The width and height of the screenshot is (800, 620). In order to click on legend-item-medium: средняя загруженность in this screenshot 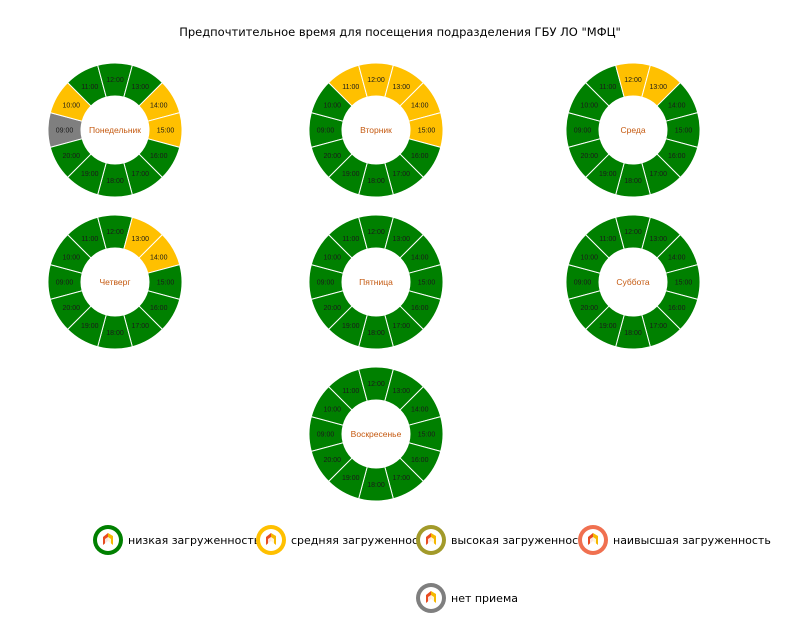, I will do `click(343, 540)`.